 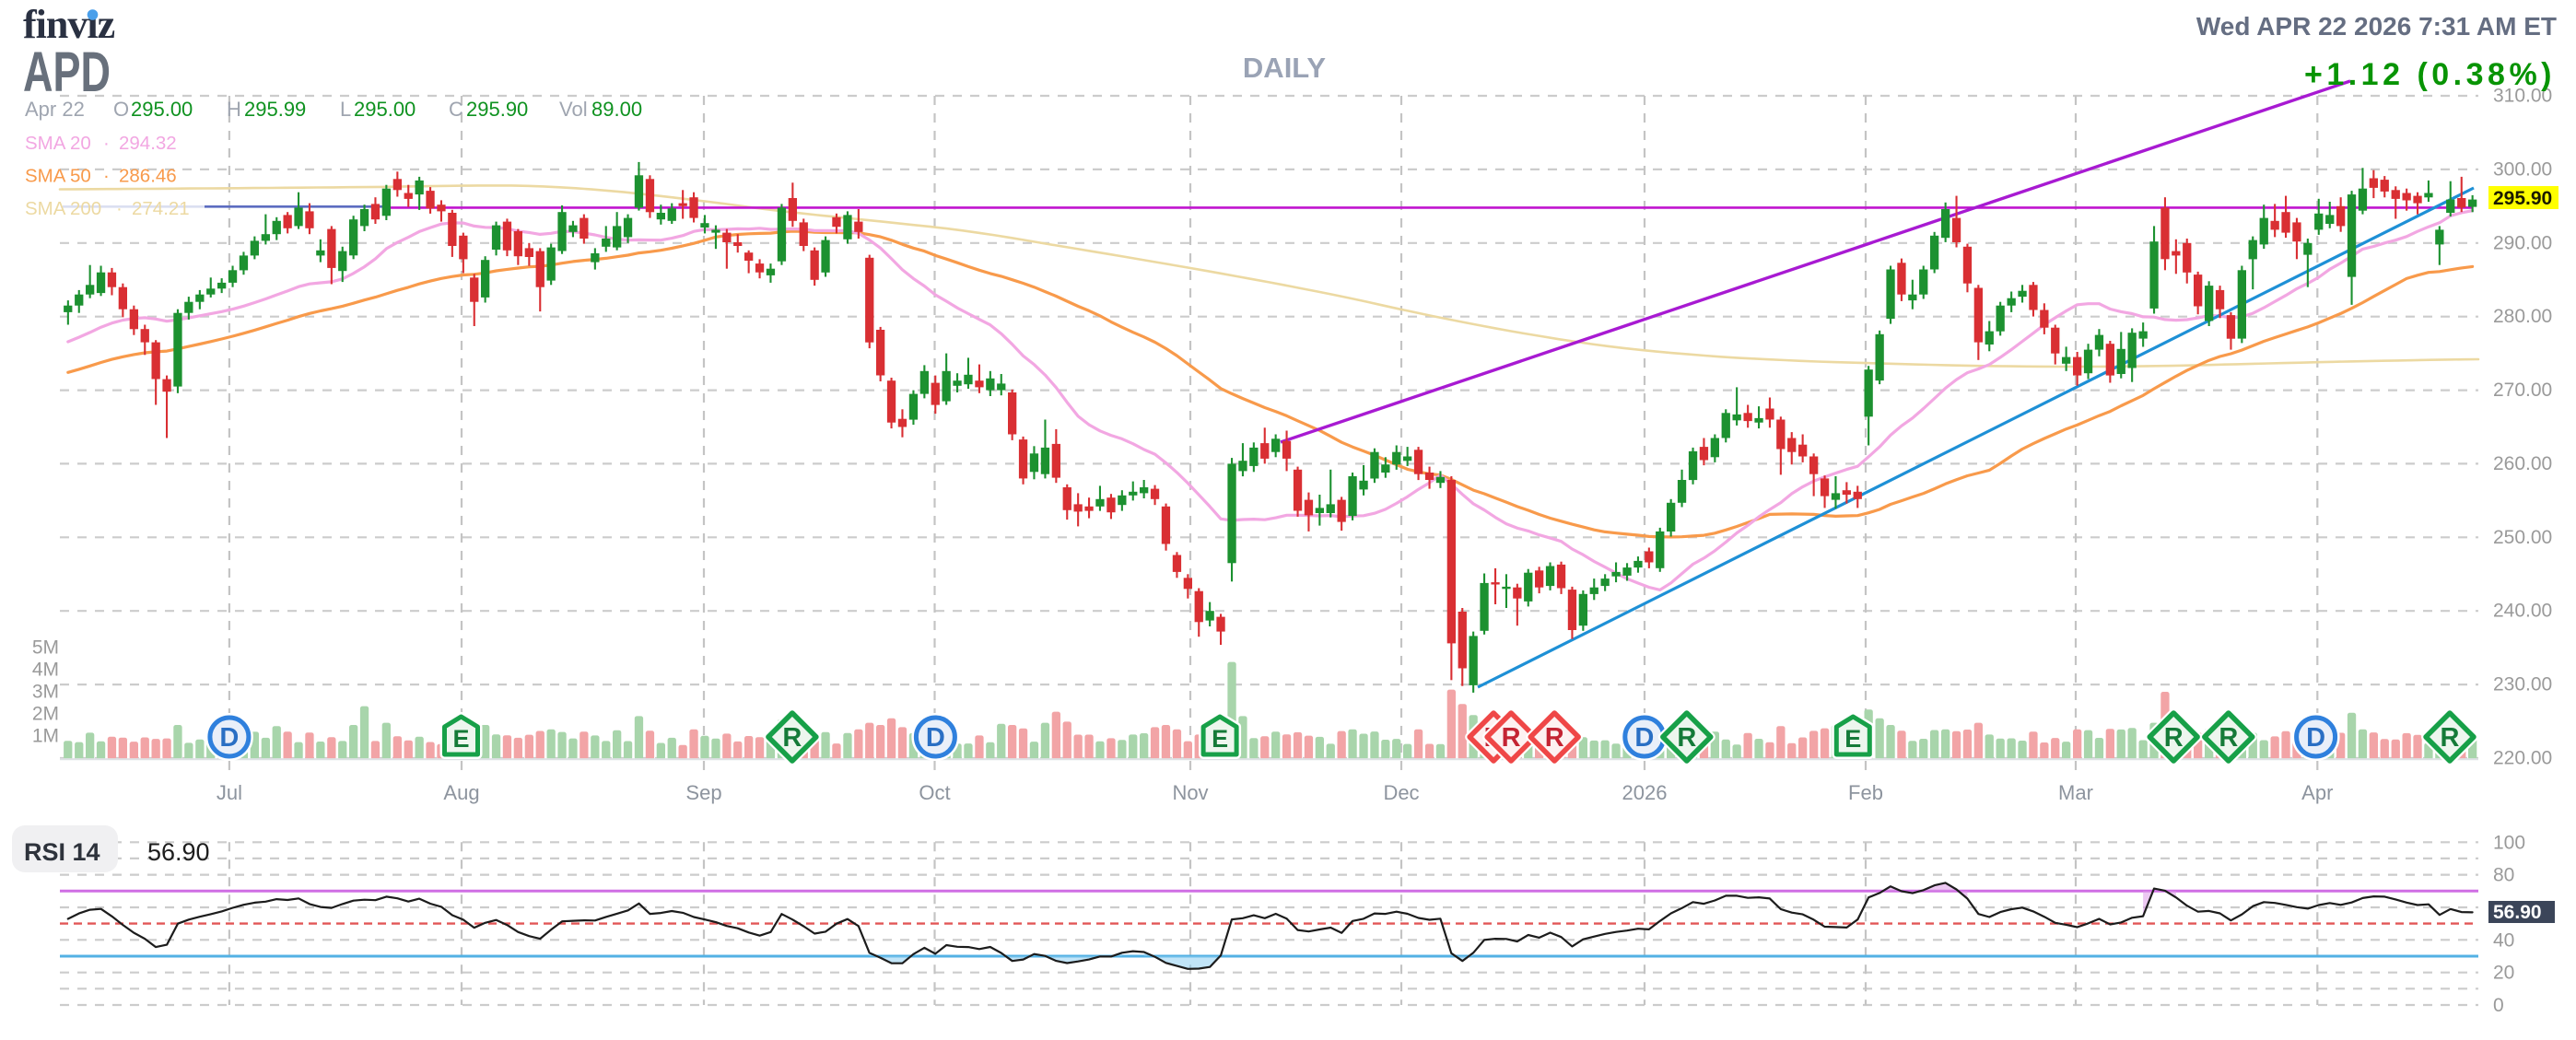 What do you see at coordinates (2522, 463) in the screenshot?
I see `svg-text: 260.00` at bounding box center [2522, 463].